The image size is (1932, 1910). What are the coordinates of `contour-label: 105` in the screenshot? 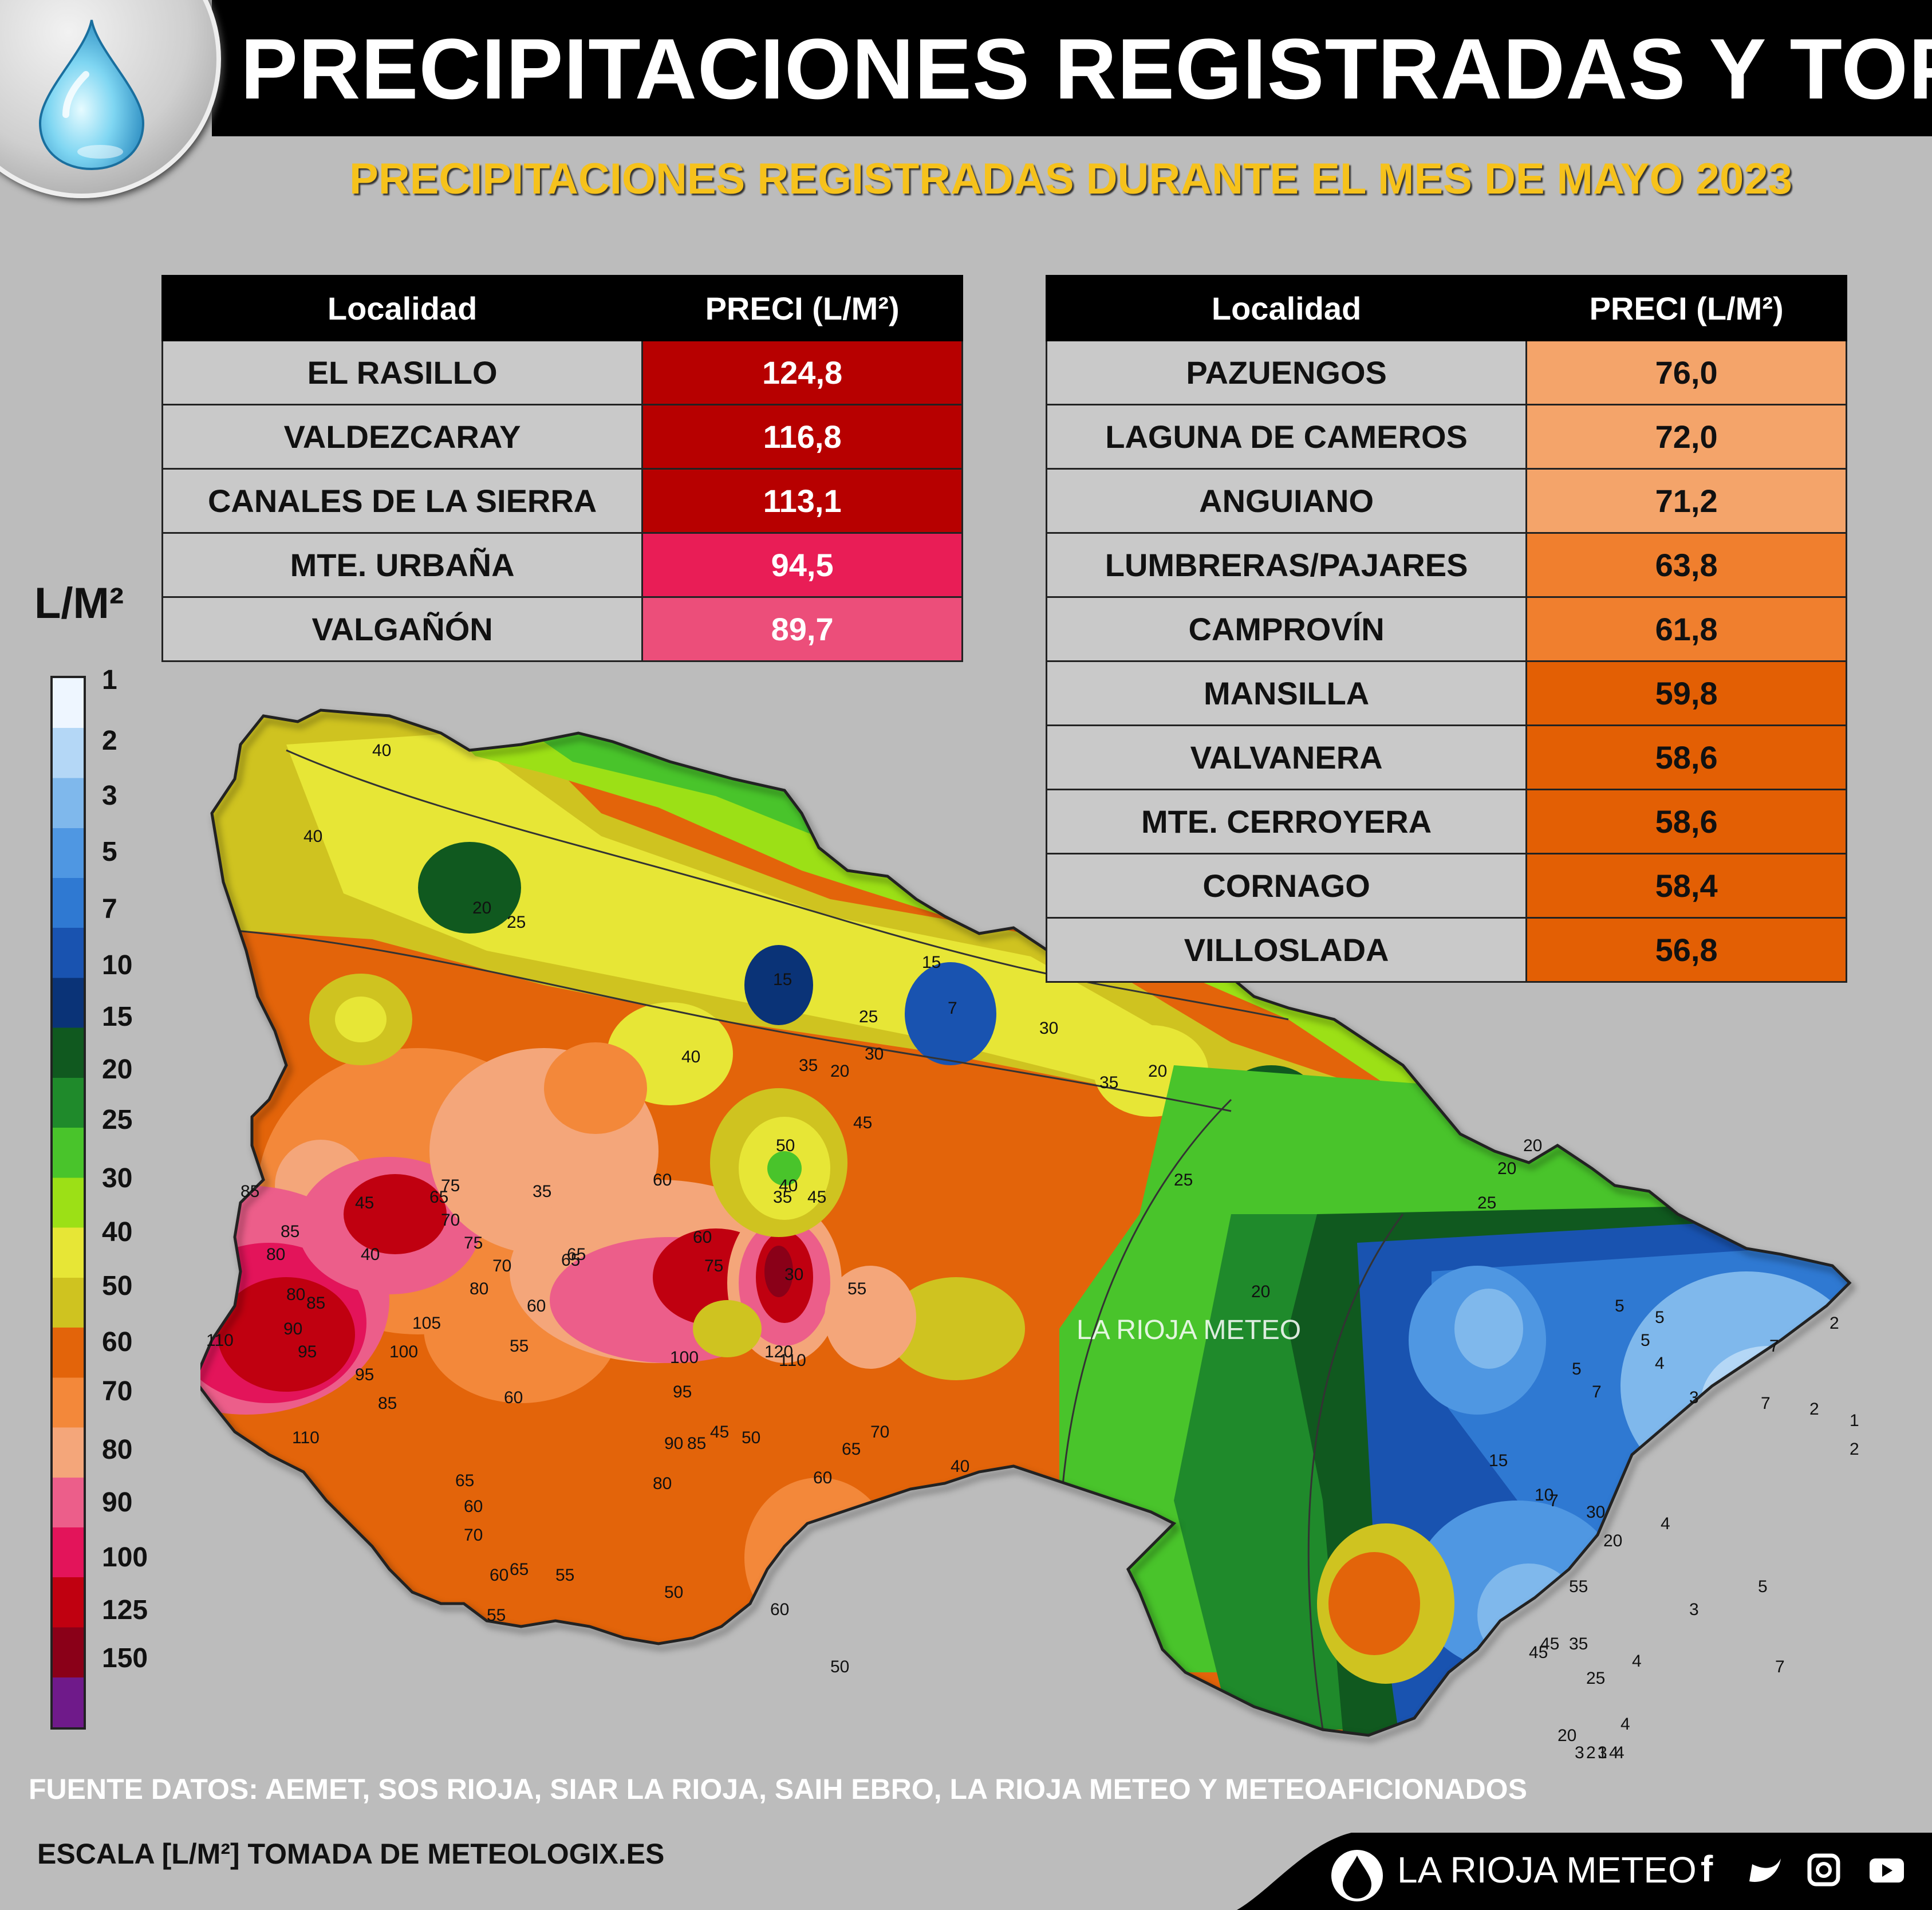 It's located at (426, 1323).